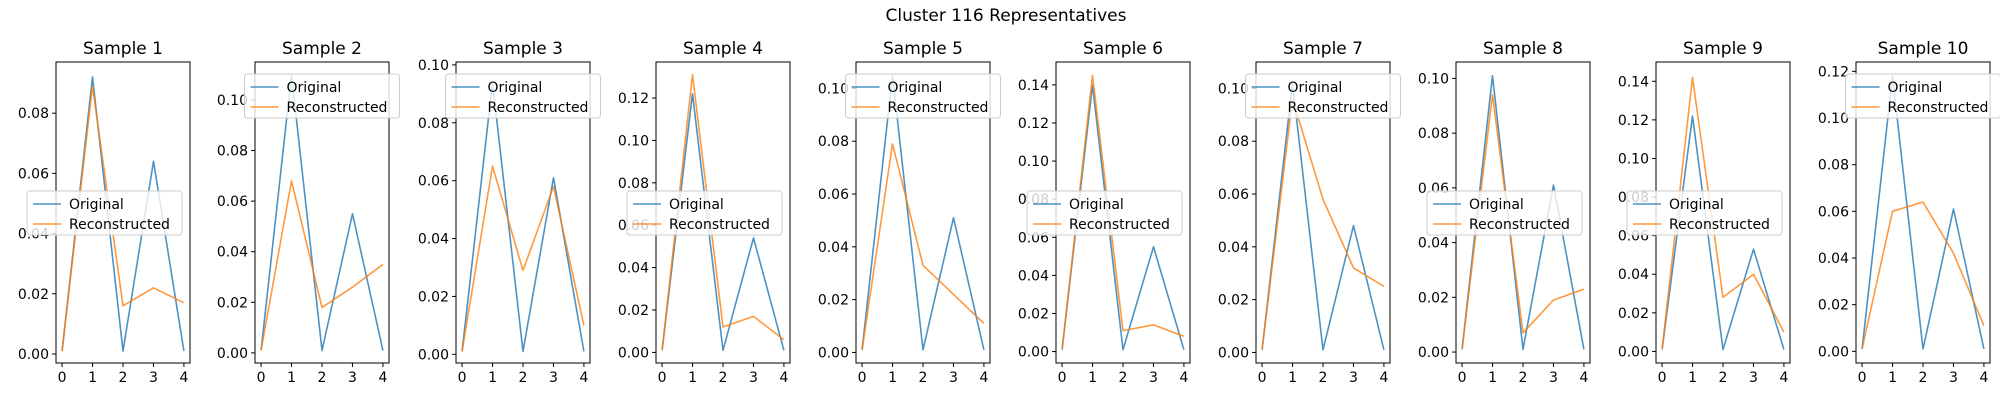 The width and height of the screenshot is (2000, 400). I want to click on subplot-title: Sample 1, so click(123, 49).